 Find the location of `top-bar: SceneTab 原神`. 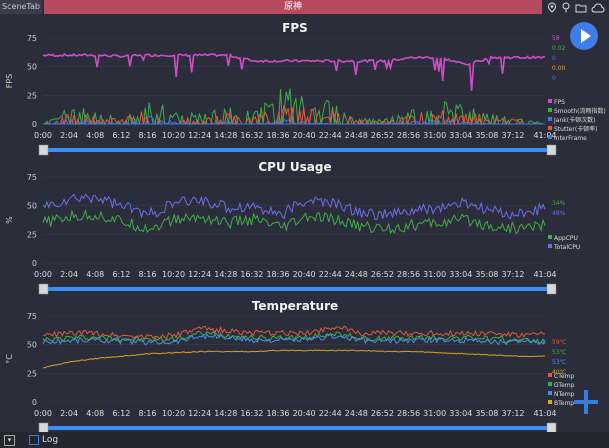

top-bar: SceneTab 原神 is located at coordinates (304, 7).